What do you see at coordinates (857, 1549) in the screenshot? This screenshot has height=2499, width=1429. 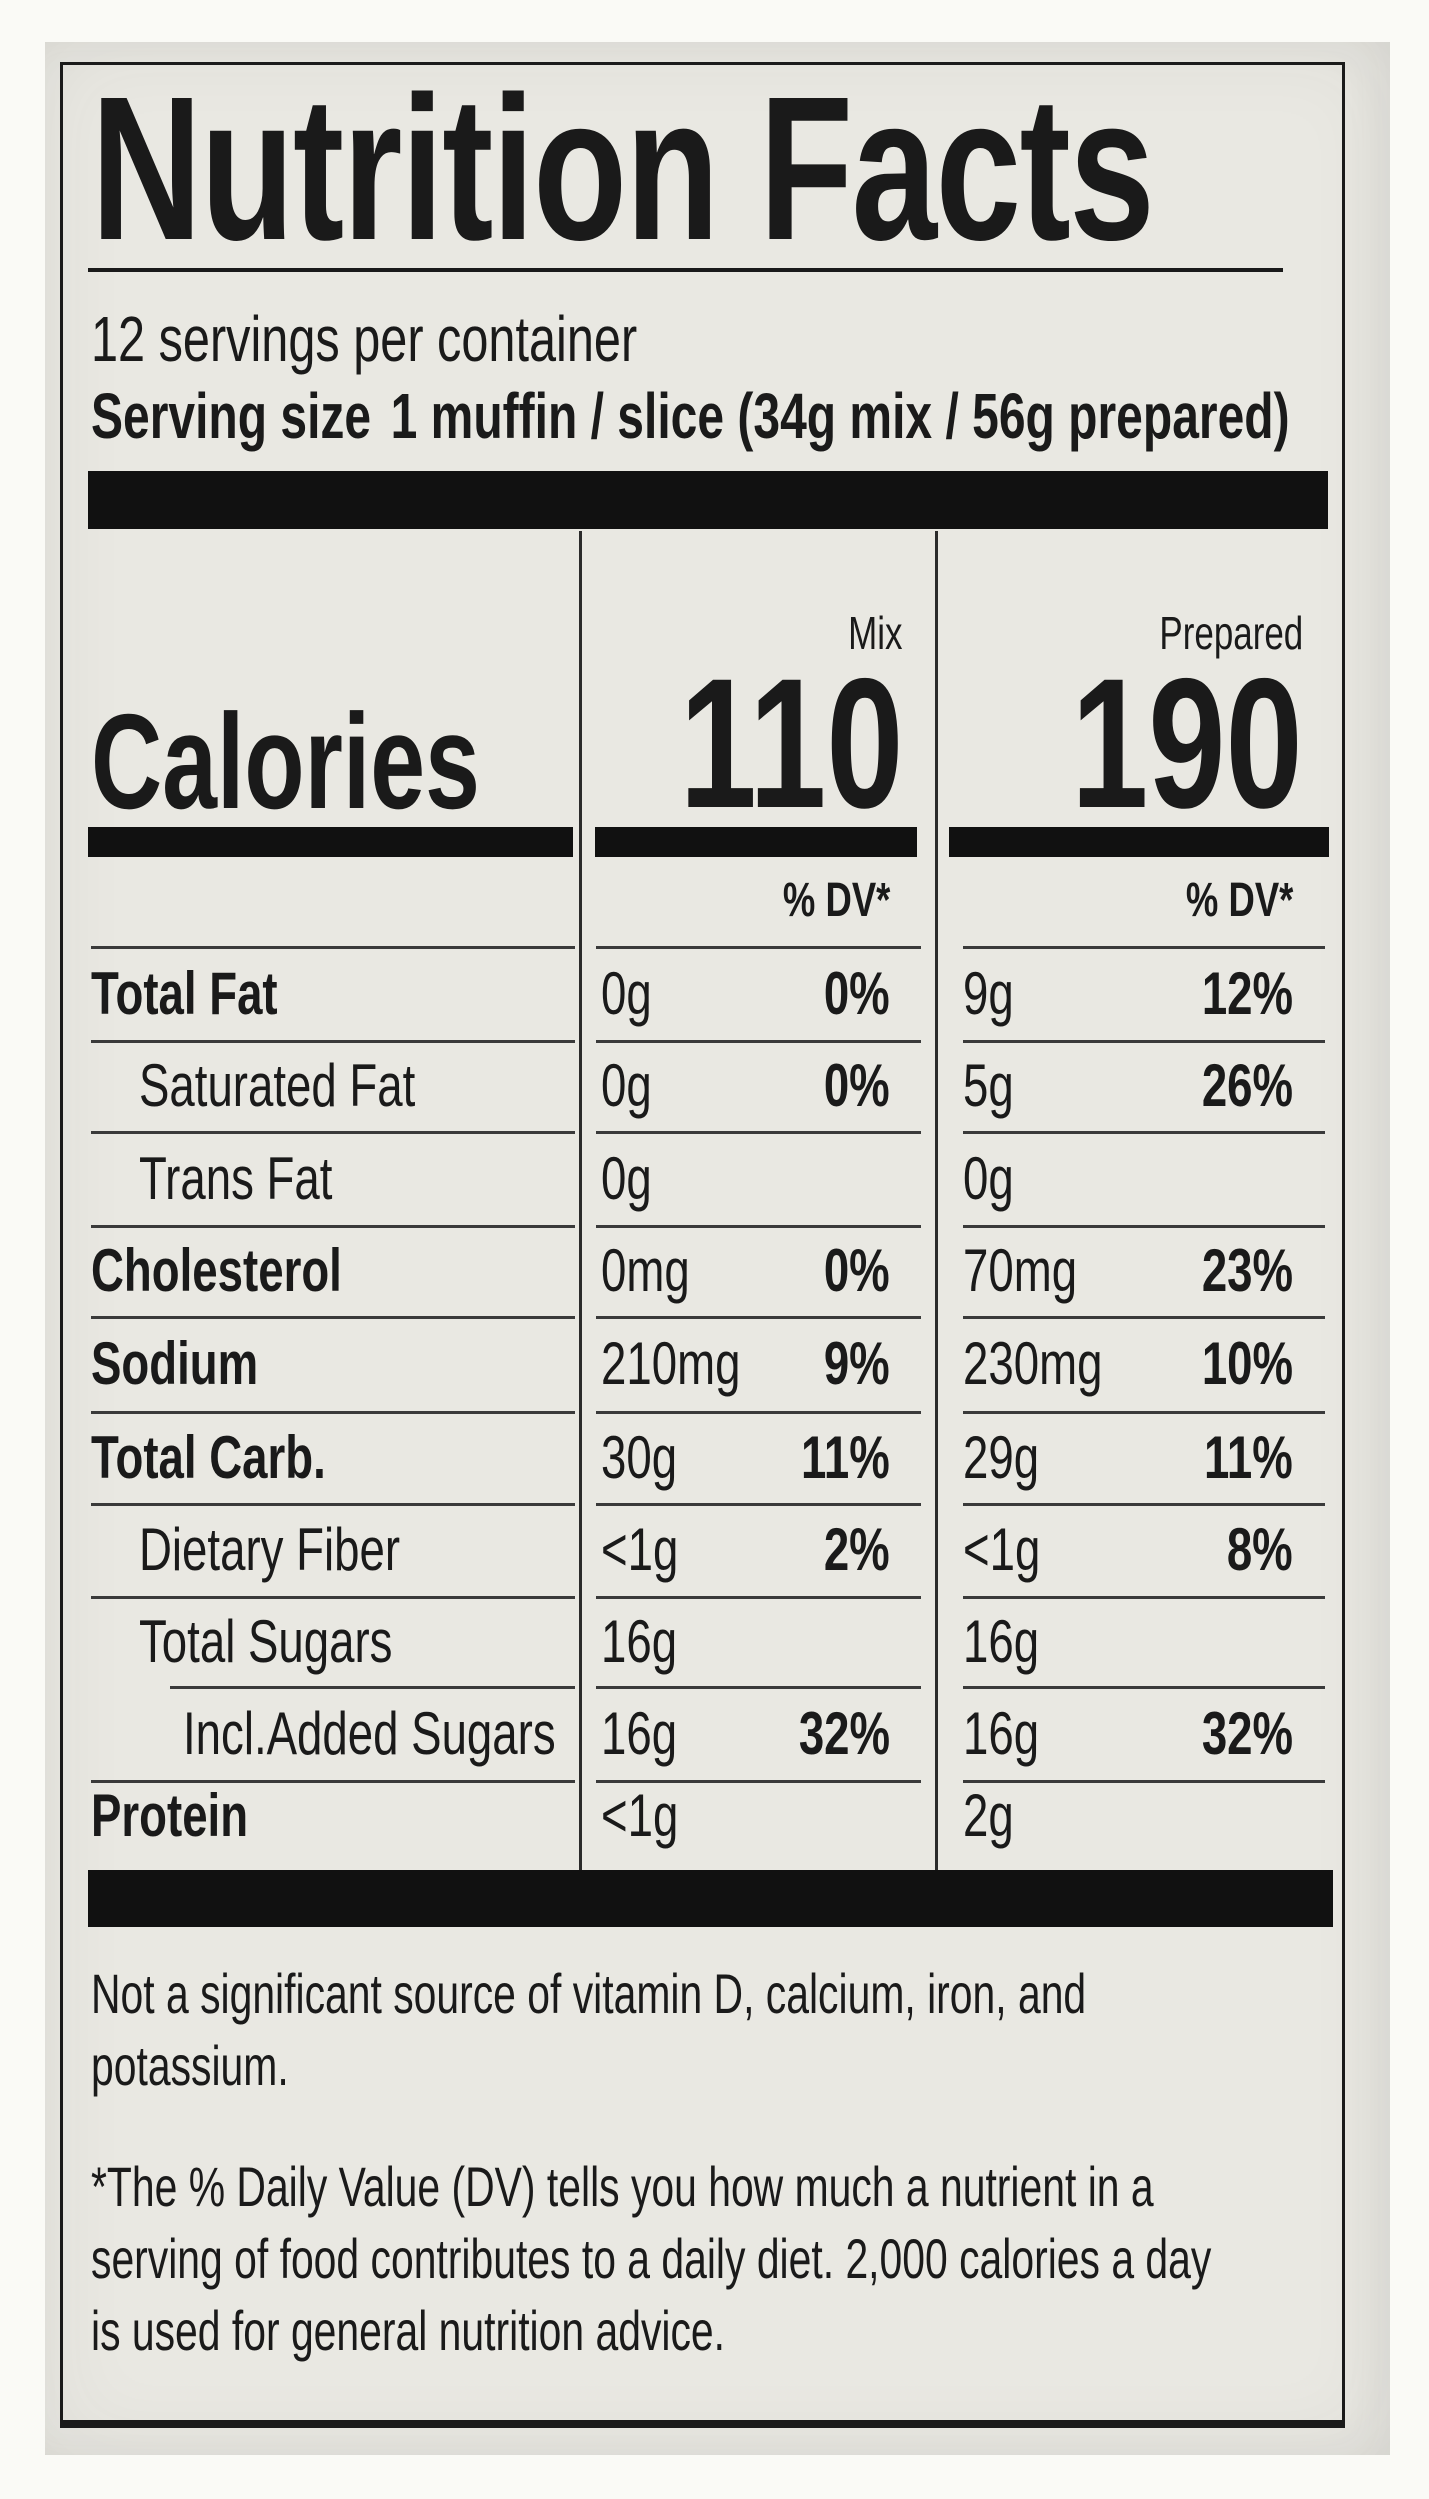 I see `mix-dv: 2%` at bounding box center [857, 1549].